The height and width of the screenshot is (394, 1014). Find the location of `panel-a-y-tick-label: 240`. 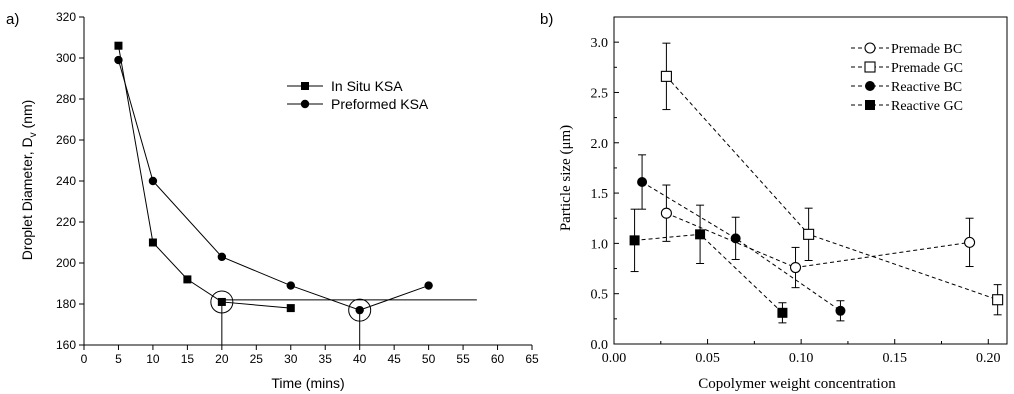

panel-a-y-tick-label: 240 is located at coordinates (66, 181).